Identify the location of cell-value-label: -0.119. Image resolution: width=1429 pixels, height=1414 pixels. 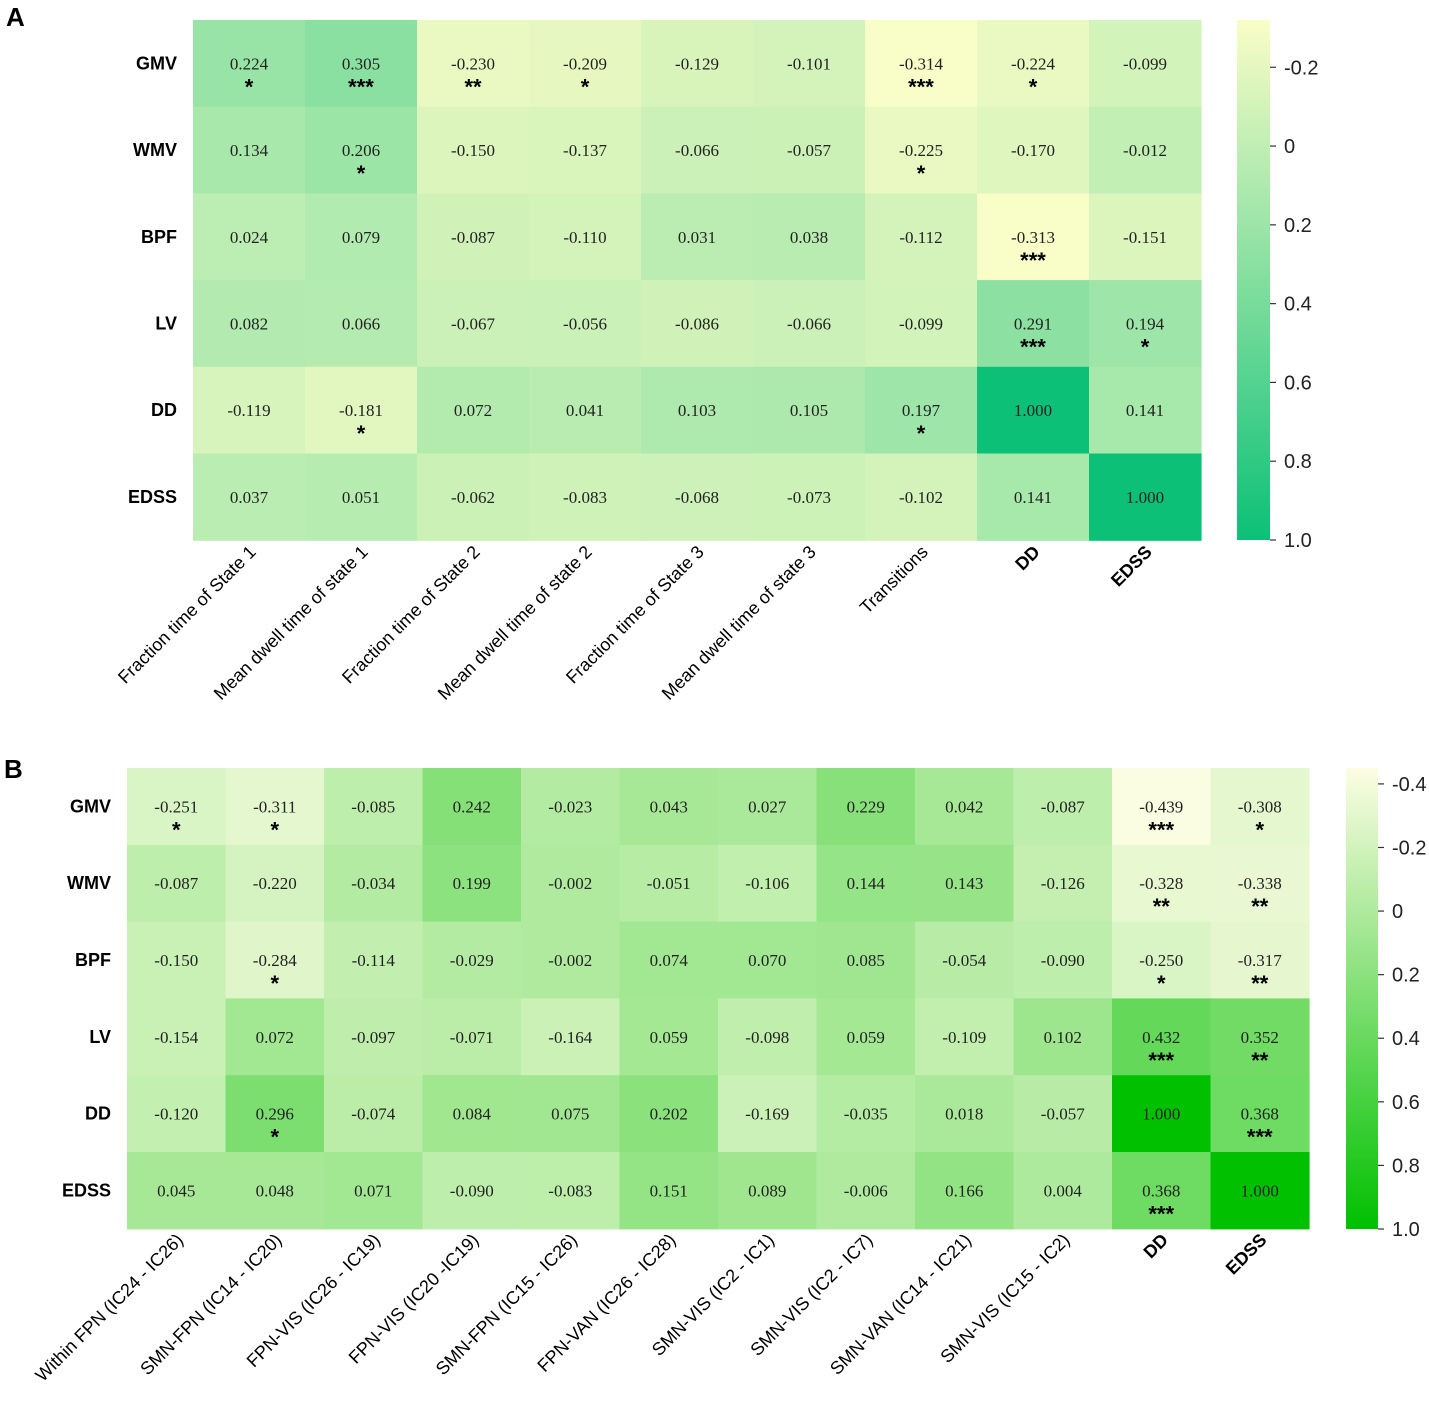
(248, 410).